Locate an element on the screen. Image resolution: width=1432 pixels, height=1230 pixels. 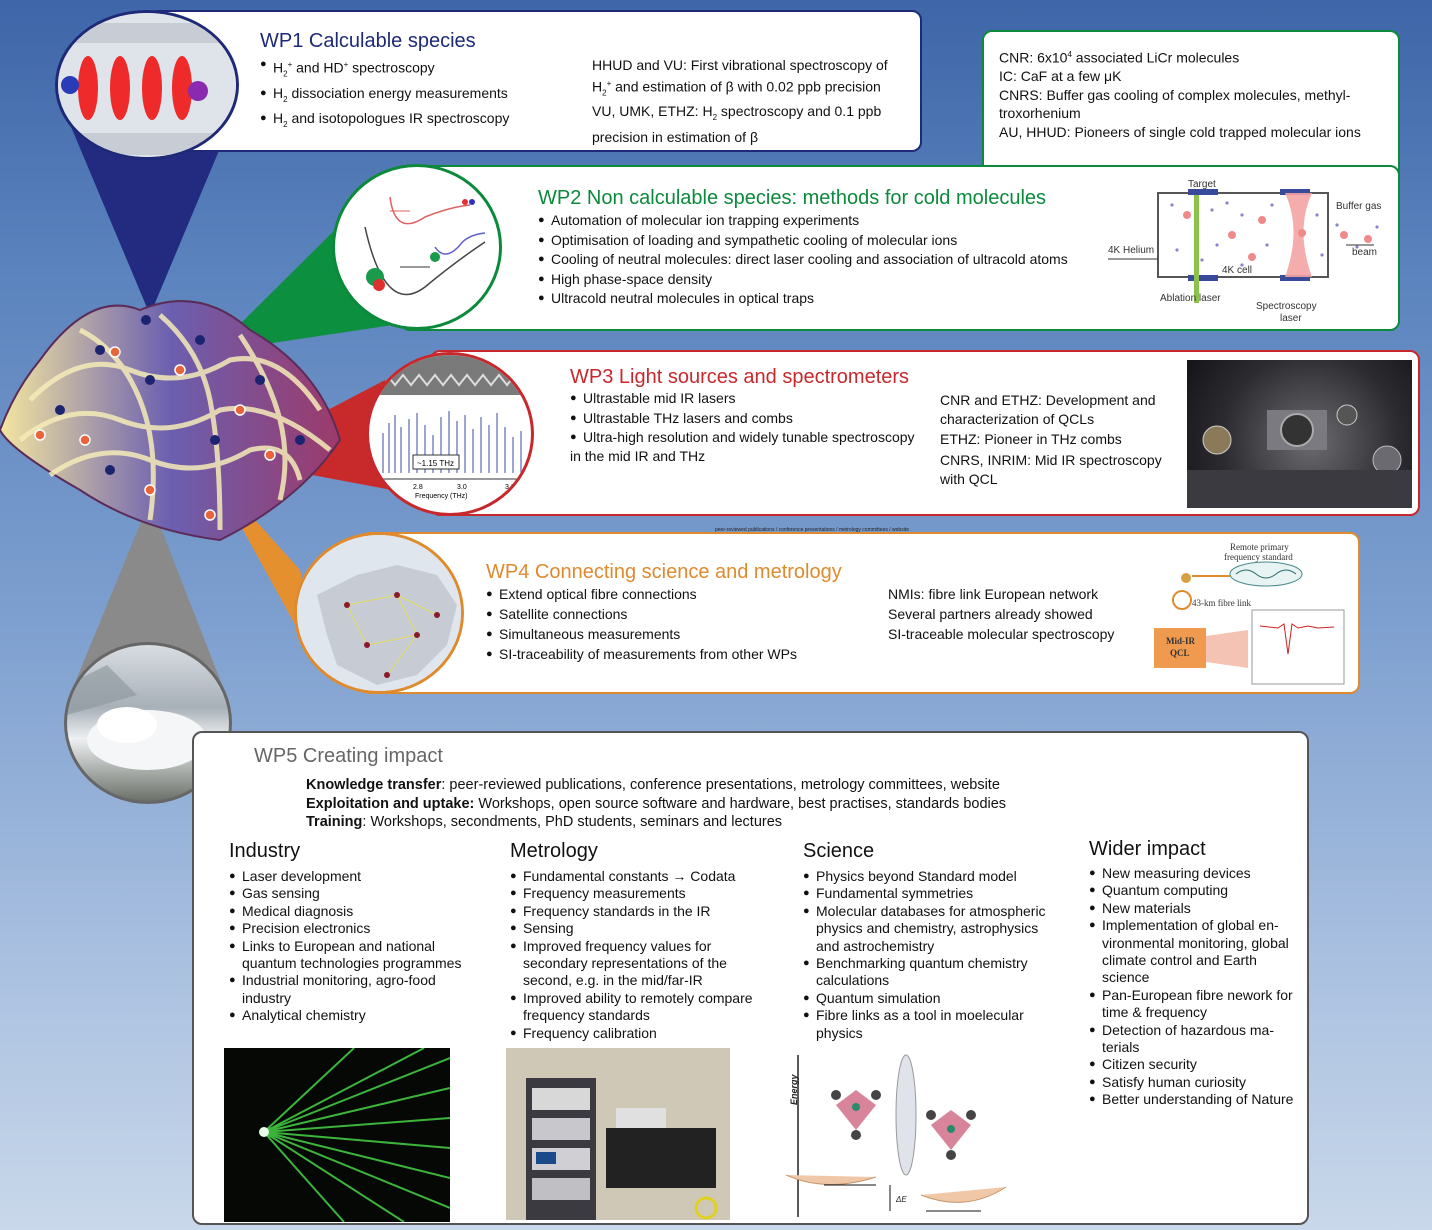
wp1-ion-trap-image is located at coordinates (147, 85).